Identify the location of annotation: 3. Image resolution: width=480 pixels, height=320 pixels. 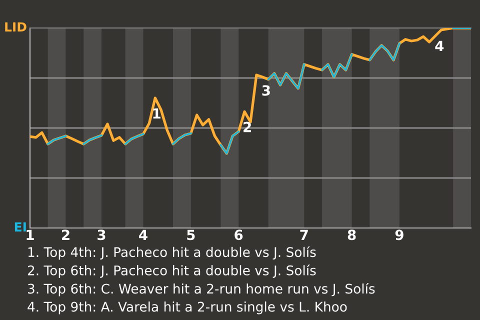
(266, 90).